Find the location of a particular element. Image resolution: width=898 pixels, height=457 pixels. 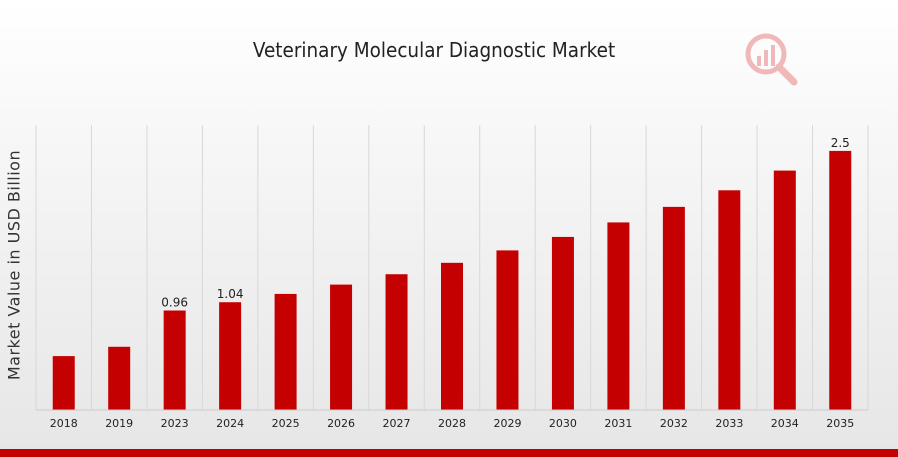

x-tick-2029: 2029 is located at coordinates (507, 423).